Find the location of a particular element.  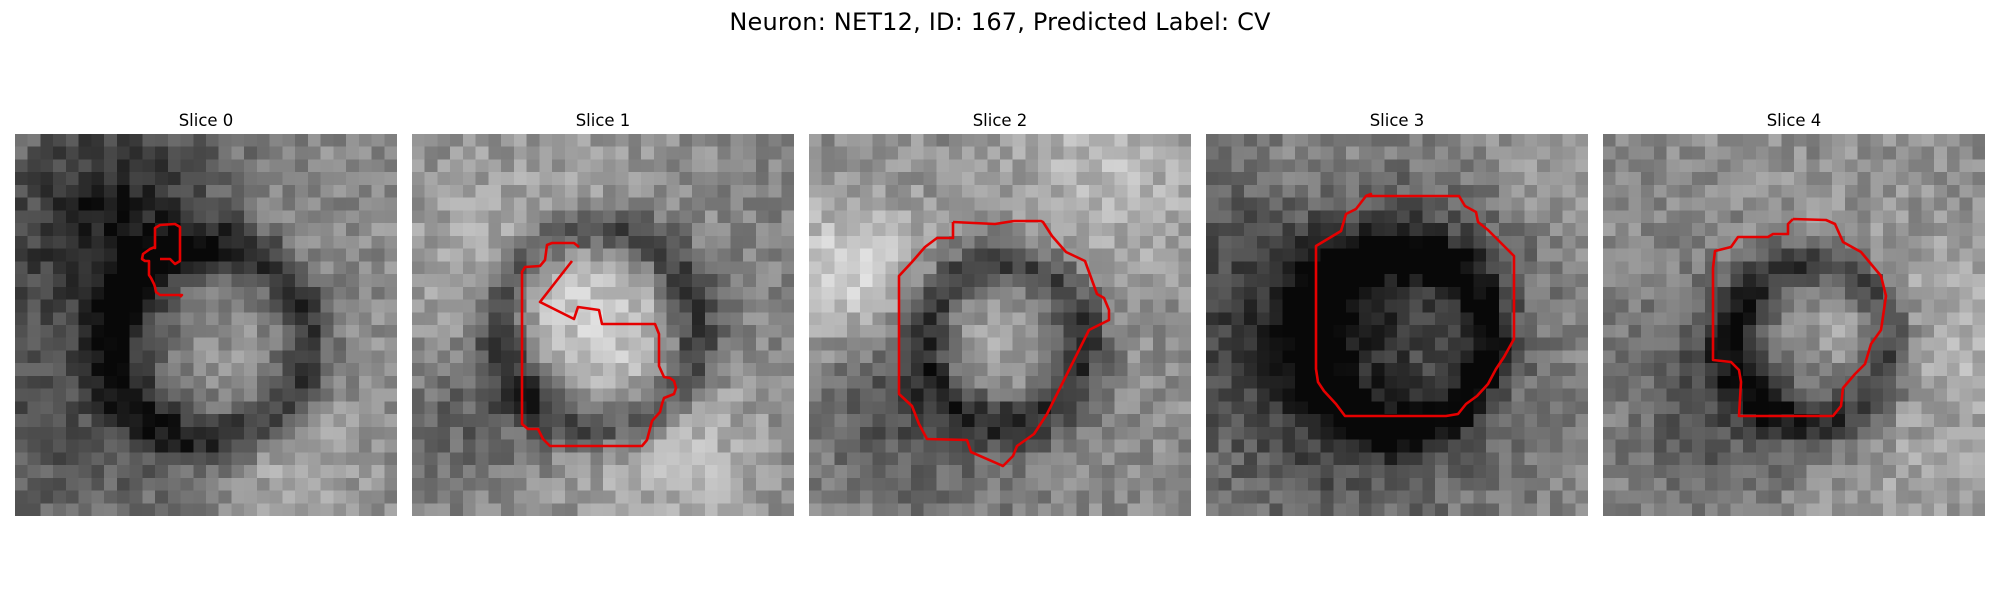

slice-panel-0: Slice 0 is located at coordinates (206, 313).